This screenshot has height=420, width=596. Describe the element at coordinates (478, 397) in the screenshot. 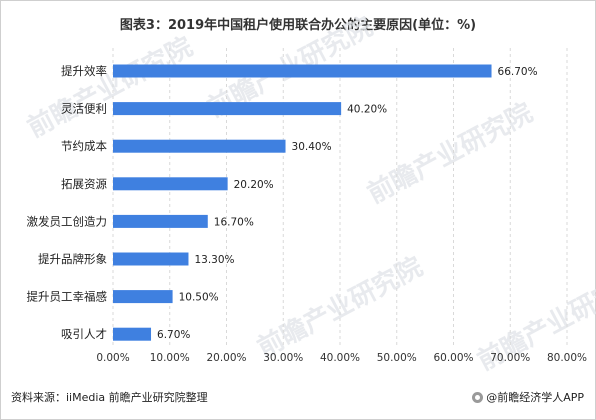

I see `brand-logo-icon` at that location.